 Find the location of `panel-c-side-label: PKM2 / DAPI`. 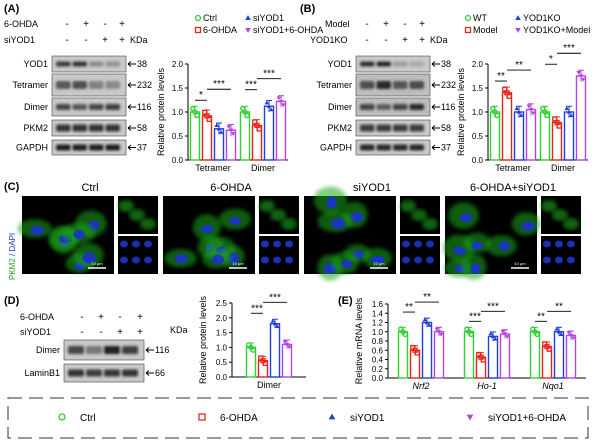

panel-c-side-label: PKM2 / DAPI is located at coordinates (12, 256).